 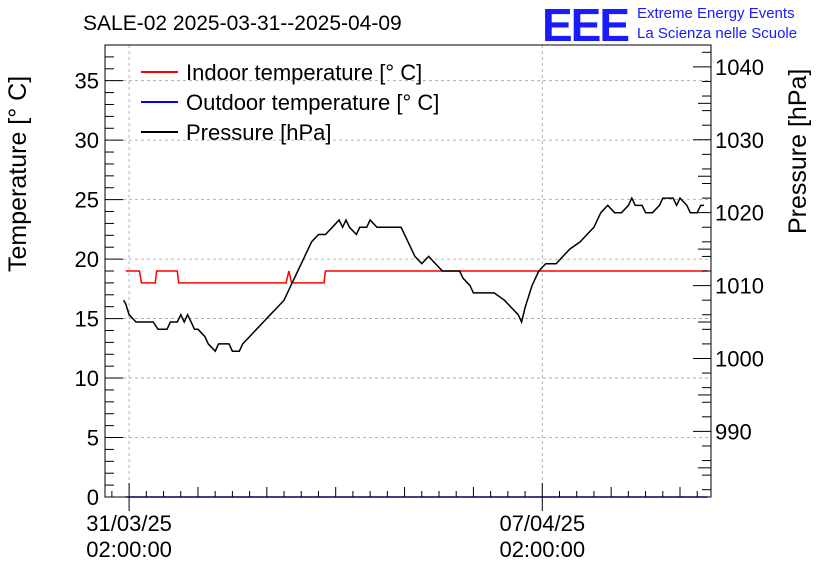 I want to click on y-tick-label: 35, so click(x=87, y=81).